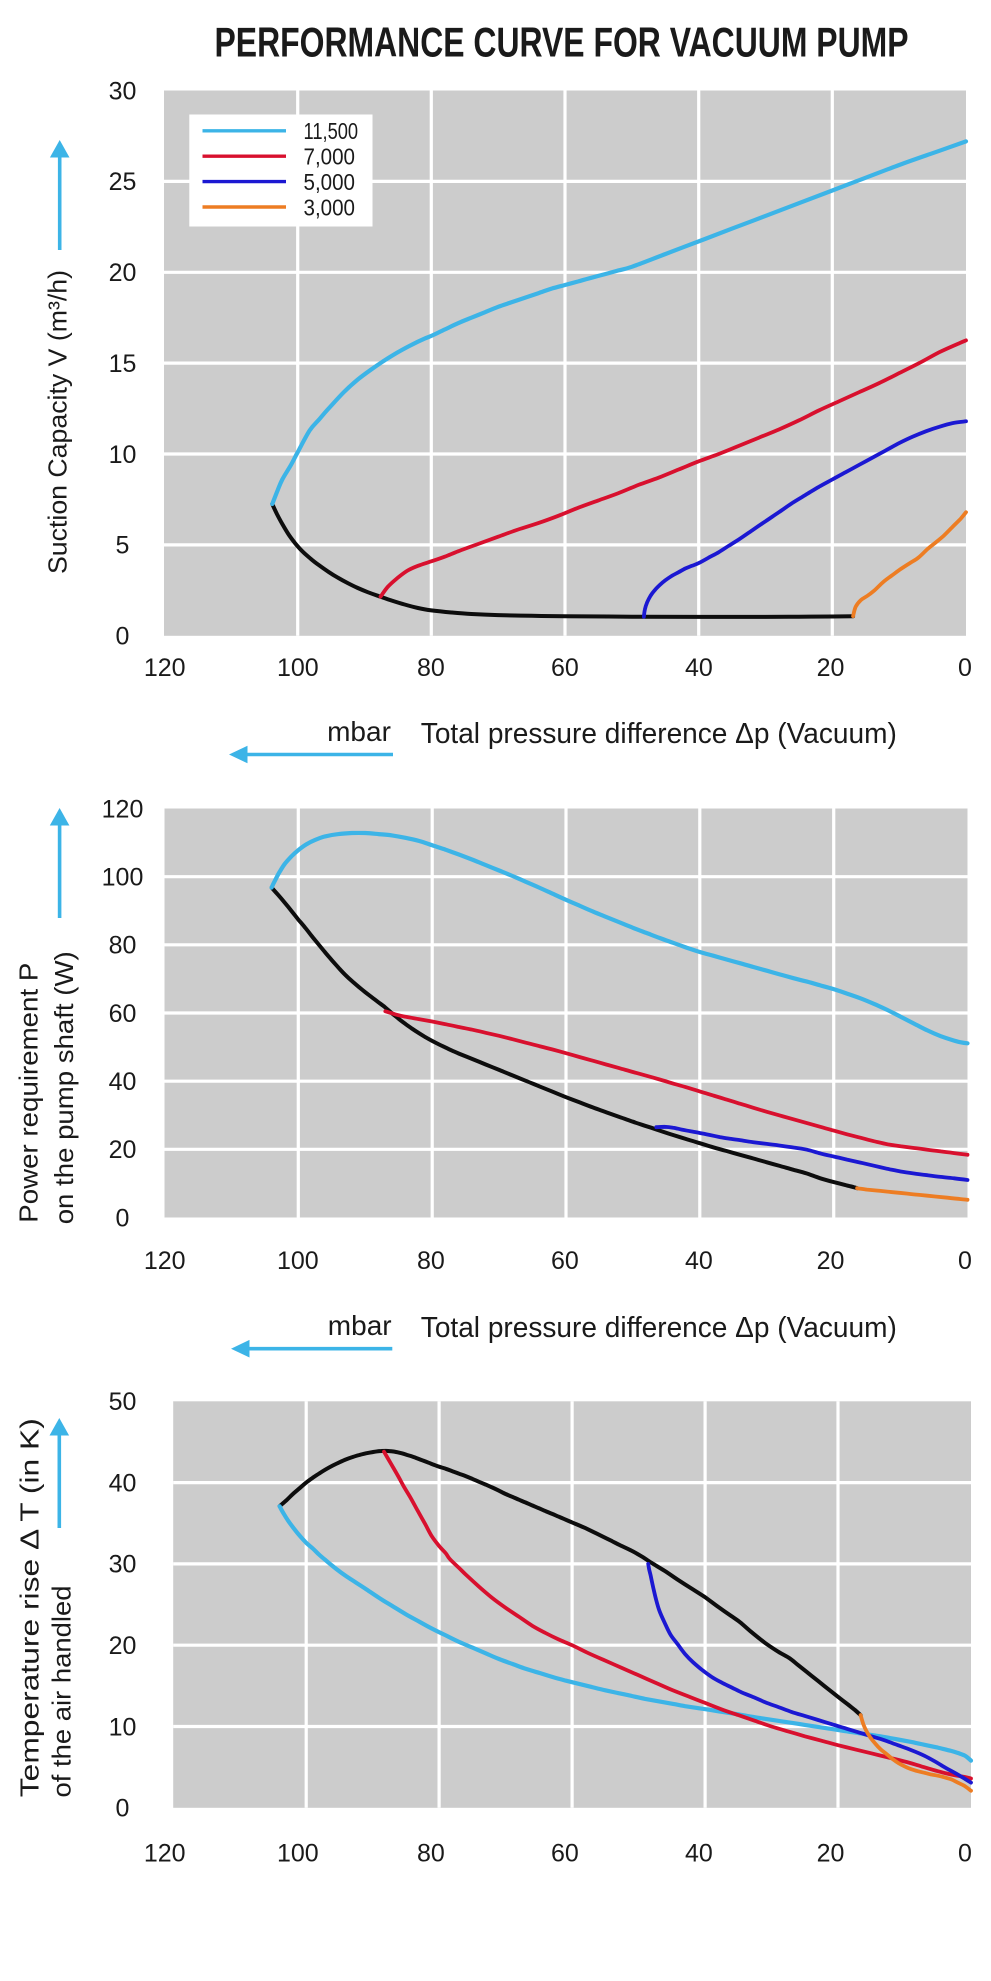 This screenshot has height=1981, width=991. I want to click on svg-text: 15, so click(123, 364).